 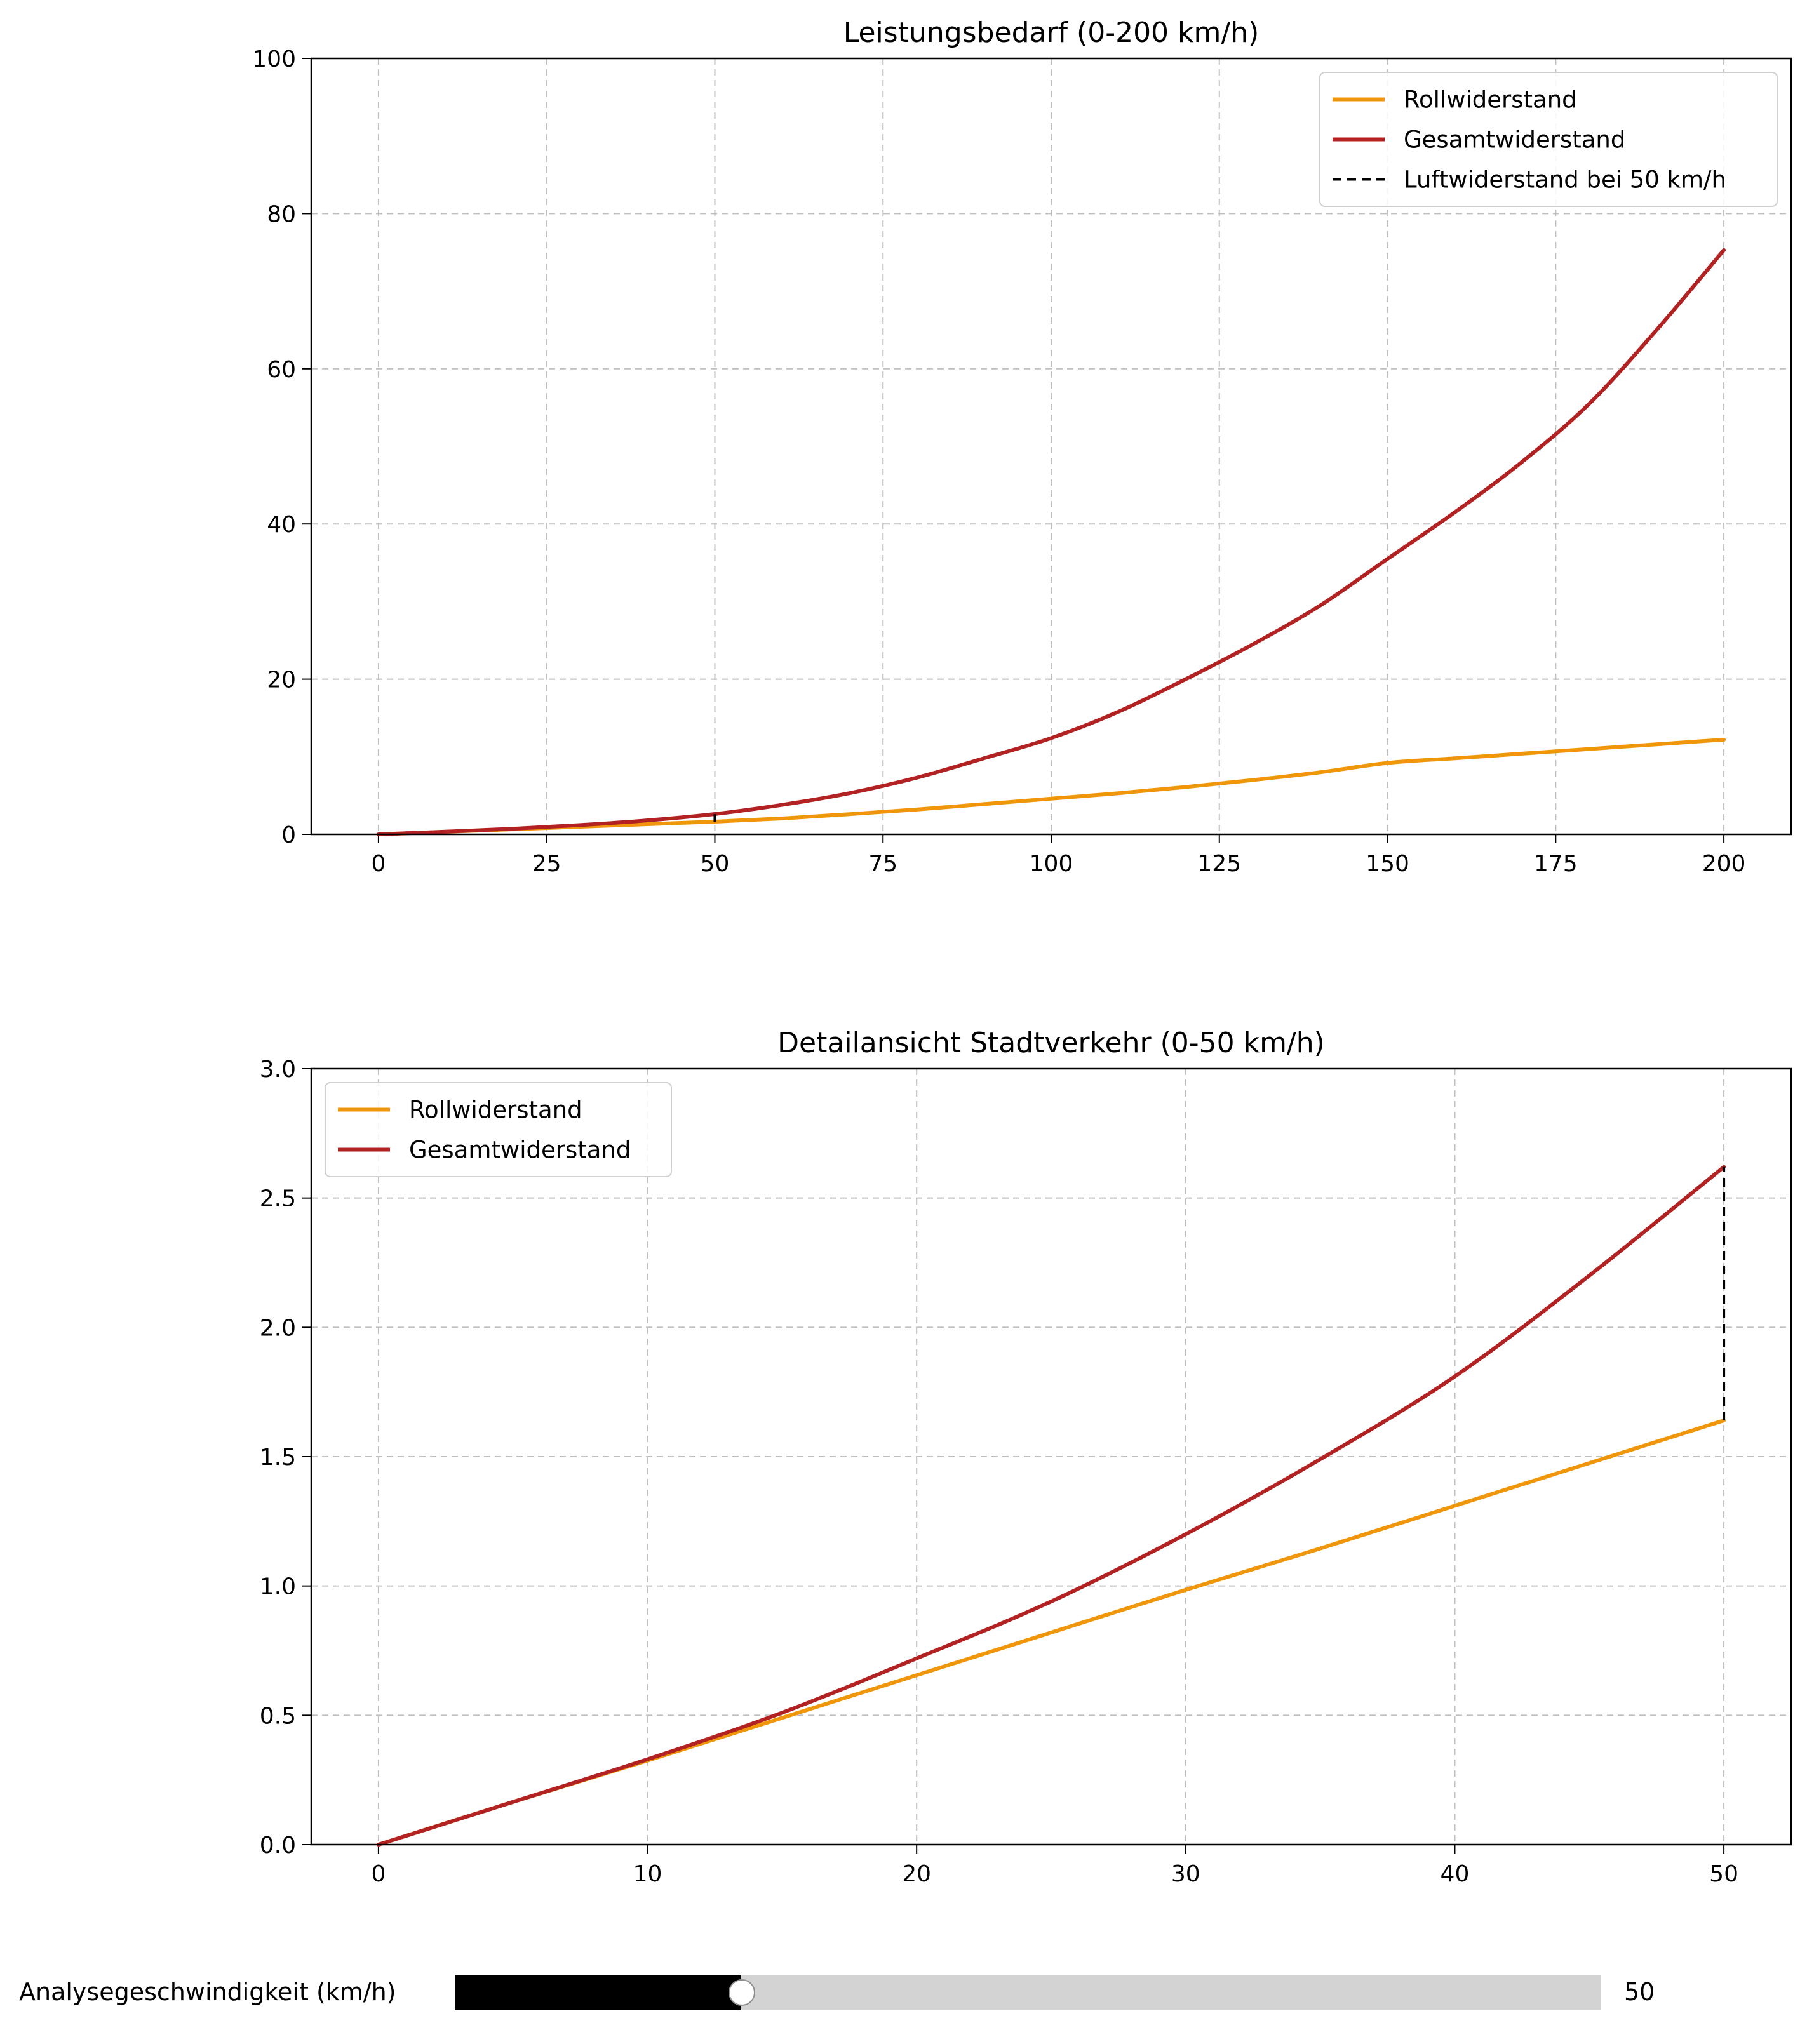 I want to click on x-tick-label: 150, so click(x=1387, y=864).